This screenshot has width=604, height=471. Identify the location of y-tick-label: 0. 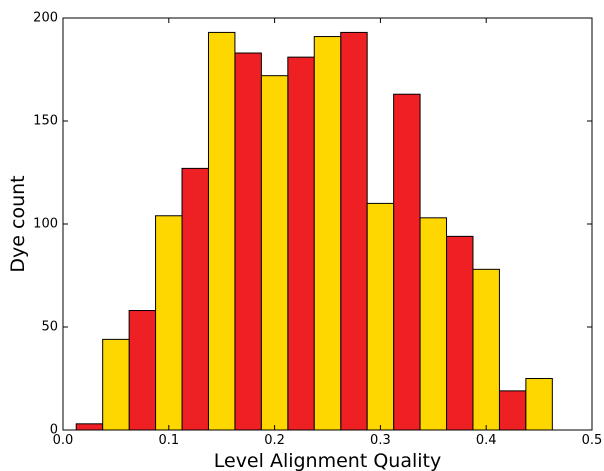
(54, 430).